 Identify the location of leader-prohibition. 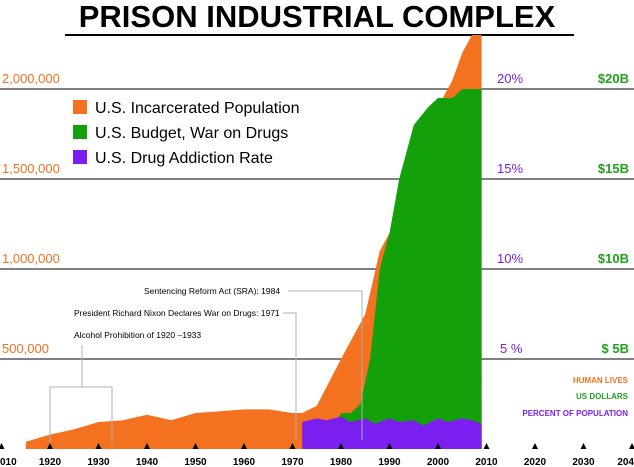
(81, 395).